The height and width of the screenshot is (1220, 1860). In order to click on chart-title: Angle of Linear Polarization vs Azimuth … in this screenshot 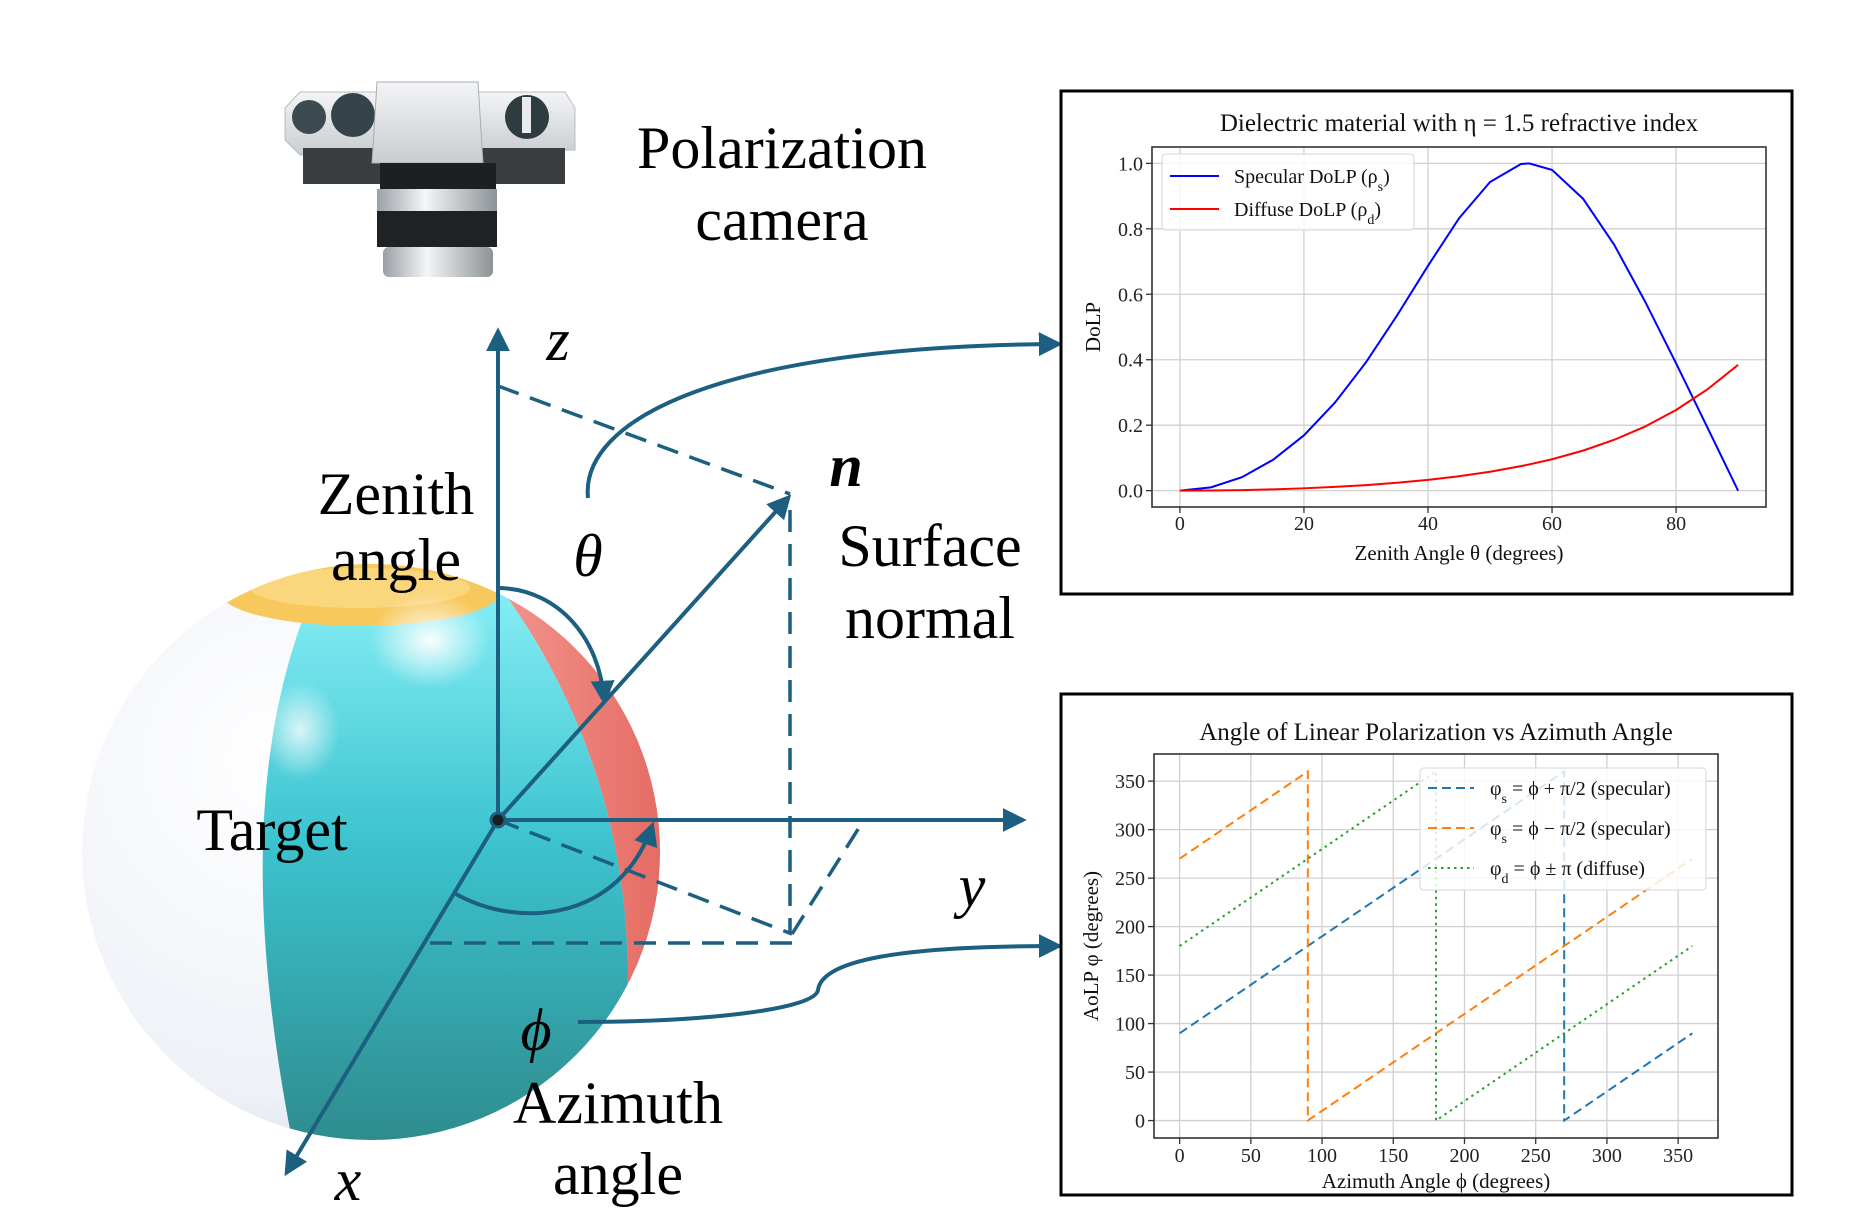, I will do `click(1436, 732)`.